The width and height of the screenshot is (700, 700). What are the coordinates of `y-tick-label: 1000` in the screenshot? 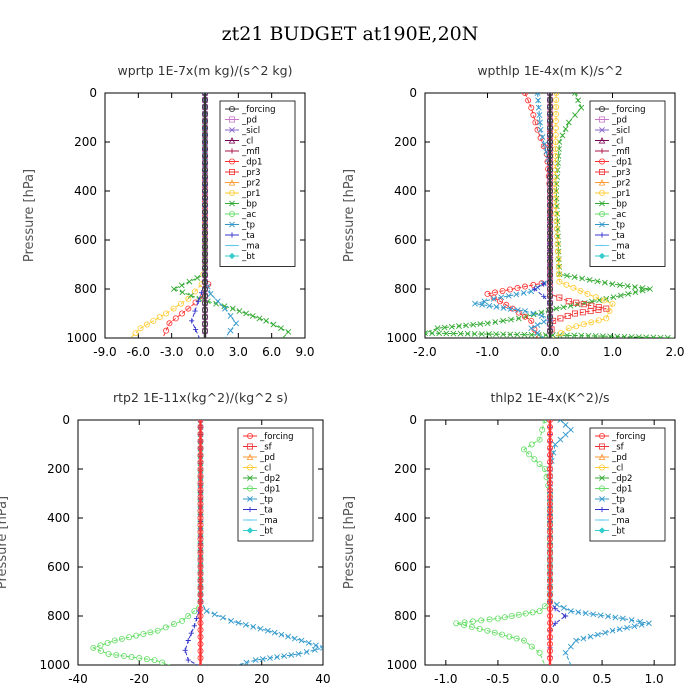 It's located at (401, 665).